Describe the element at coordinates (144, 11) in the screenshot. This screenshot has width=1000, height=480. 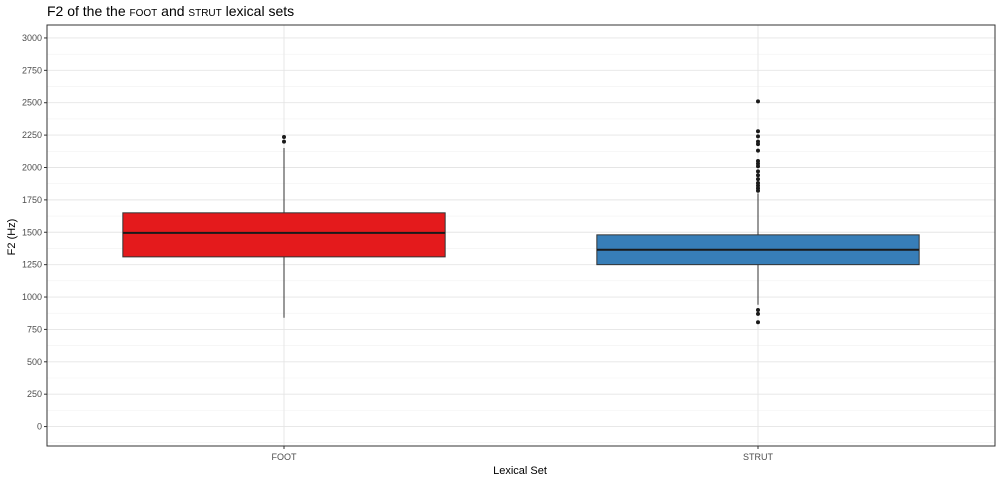
I see `chart-title-part: foot` at that location.